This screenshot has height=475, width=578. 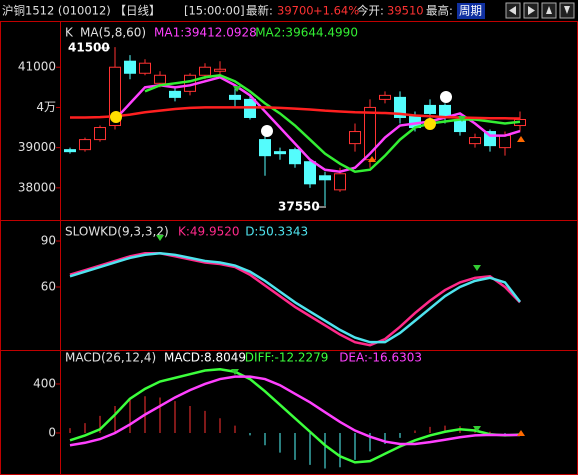 What do you see at coordinates (405, 11) in the screenshot?
I see `header-value: 39510` at bounding box center [405, 11].